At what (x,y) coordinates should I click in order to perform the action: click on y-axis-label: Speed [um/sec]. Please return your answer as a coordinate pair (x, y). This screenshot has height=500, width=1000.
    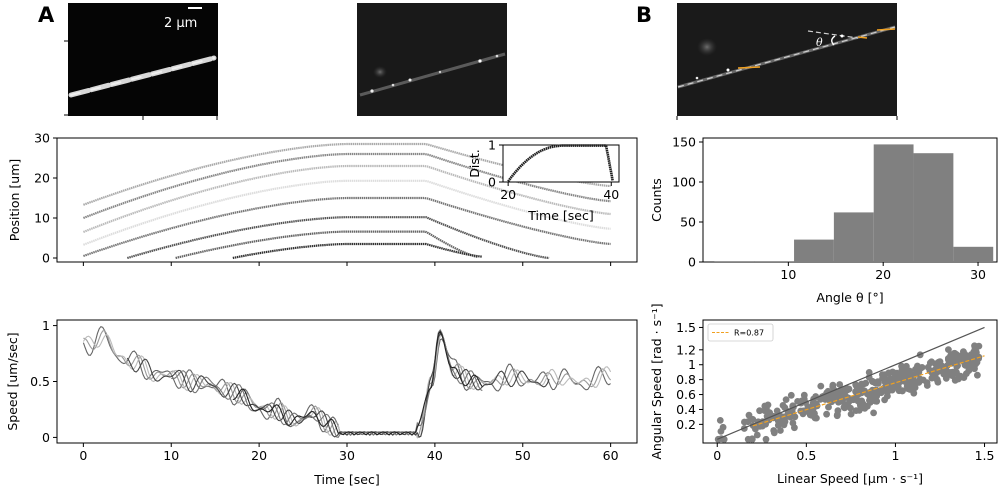
    Looking at the image, I should click on (12, 381).